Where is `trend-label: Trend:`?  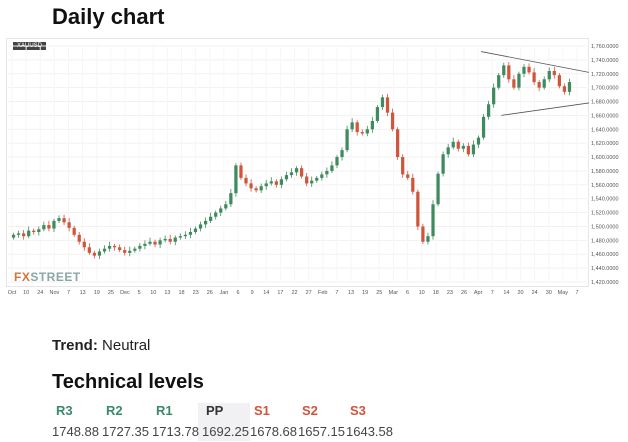 trend-label: Trend: is located at coordinates (75, 345).